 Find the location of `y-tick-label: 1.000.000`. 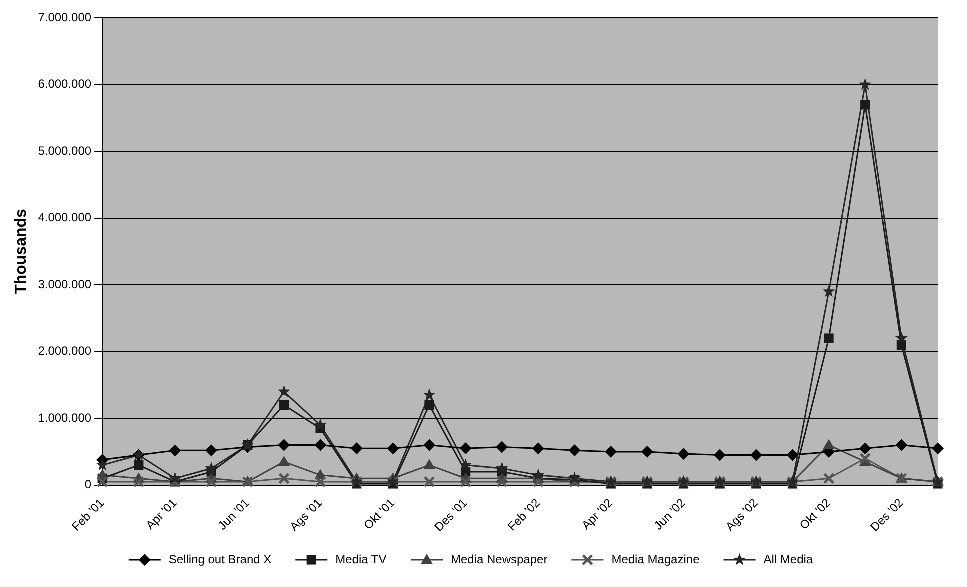

y-tick-label: 1.000.000 is located at coordinates (65, 417).